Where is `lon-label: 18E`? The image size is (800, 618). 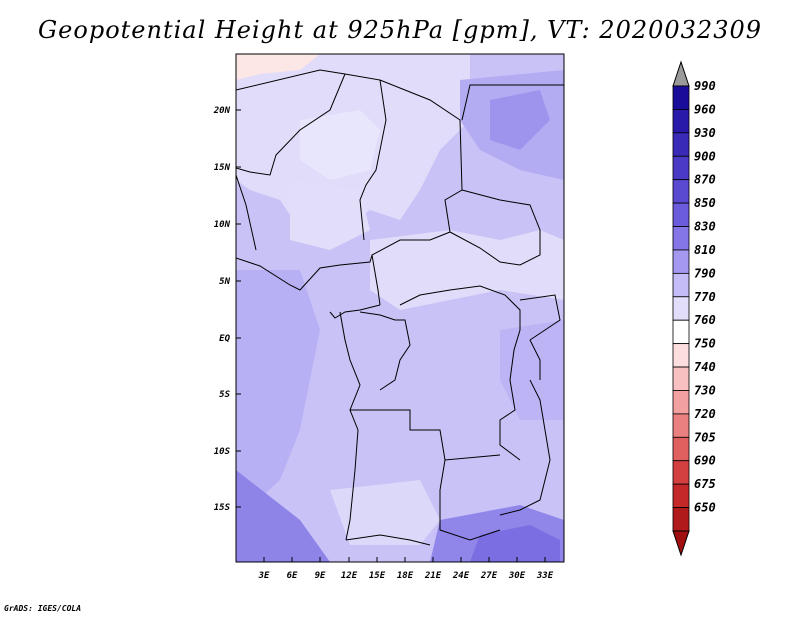
lon-label: 18E is located at coordinates (405, 576).